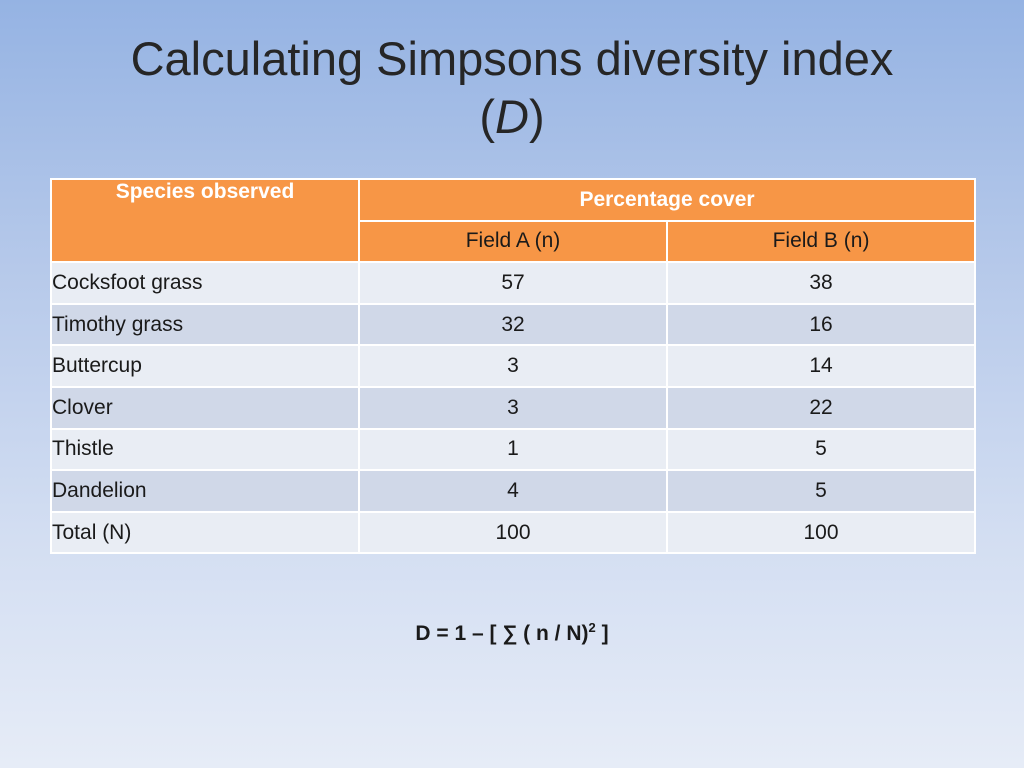  What do you see at coordinates (205, 220) in the screenshot?
I see `header-species-observed: Species observed` at bounding box center [205, 220].